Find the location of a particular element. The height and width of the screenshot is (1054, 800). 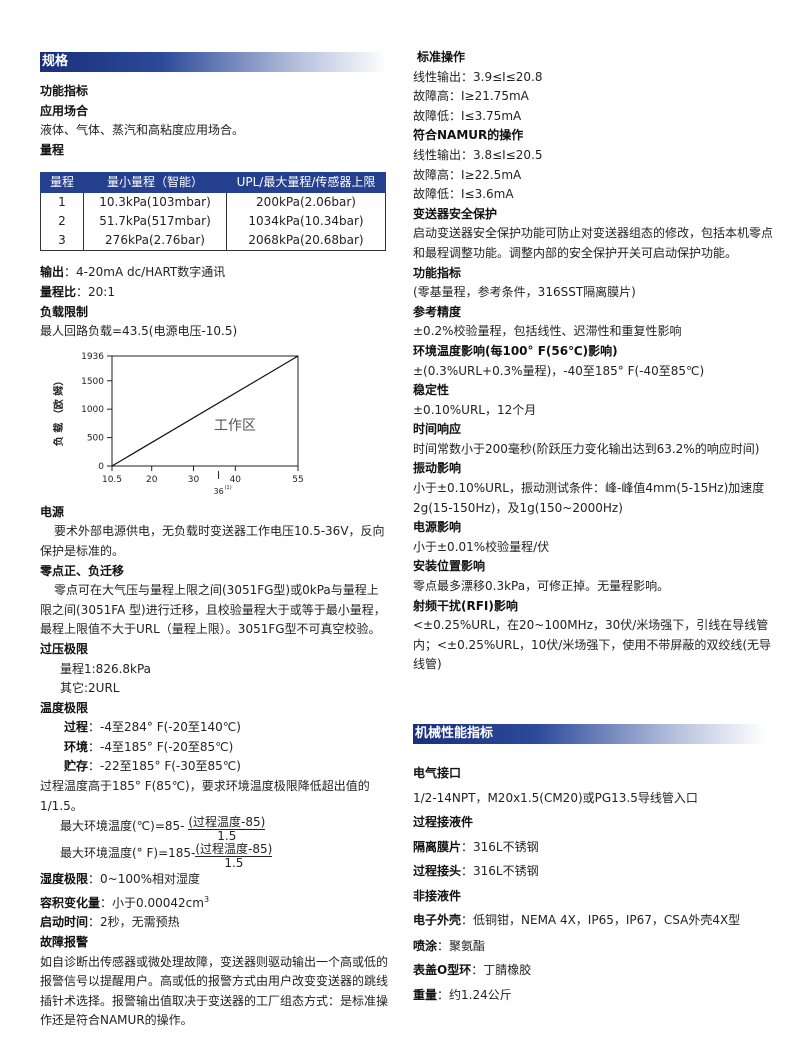

heading: 电源影响 is located at coordinates (437, 527).